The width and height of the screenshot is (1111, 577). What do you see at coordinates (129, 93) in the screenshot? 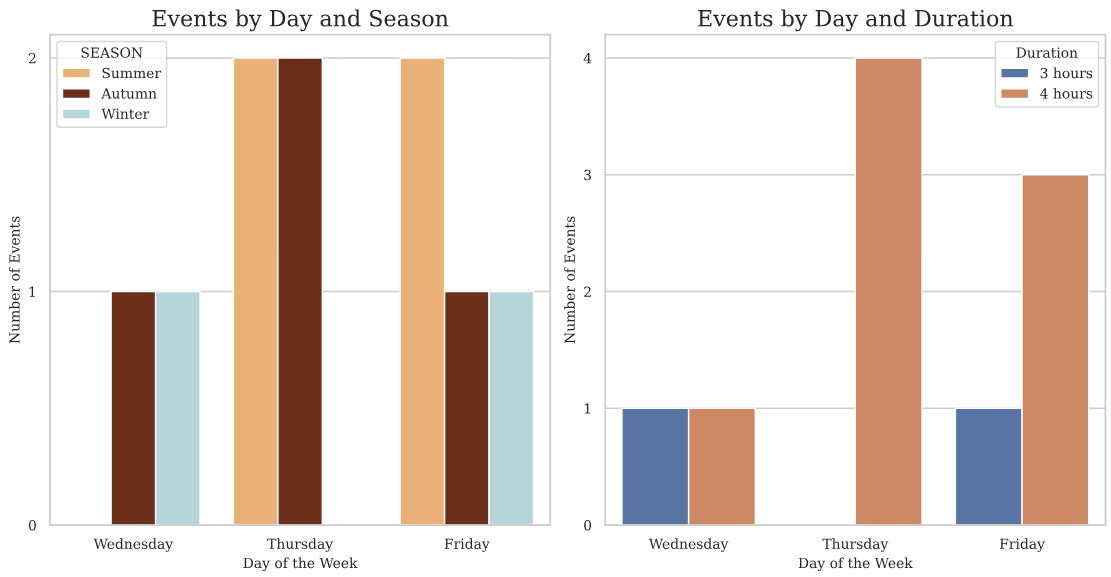
I see `legend-label: Autumn` at bounding box center [129, 93].